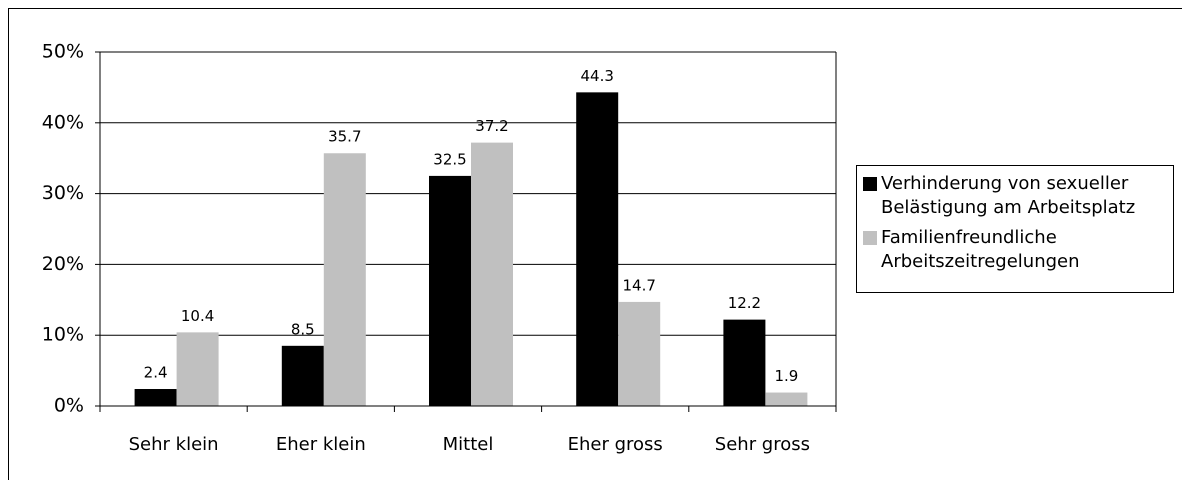 The width and height of the screenshot is (1182, 480). Describe the element at coordinates (63, 264) in the screenshot. I see `y-tick-label: 20%` at that location.